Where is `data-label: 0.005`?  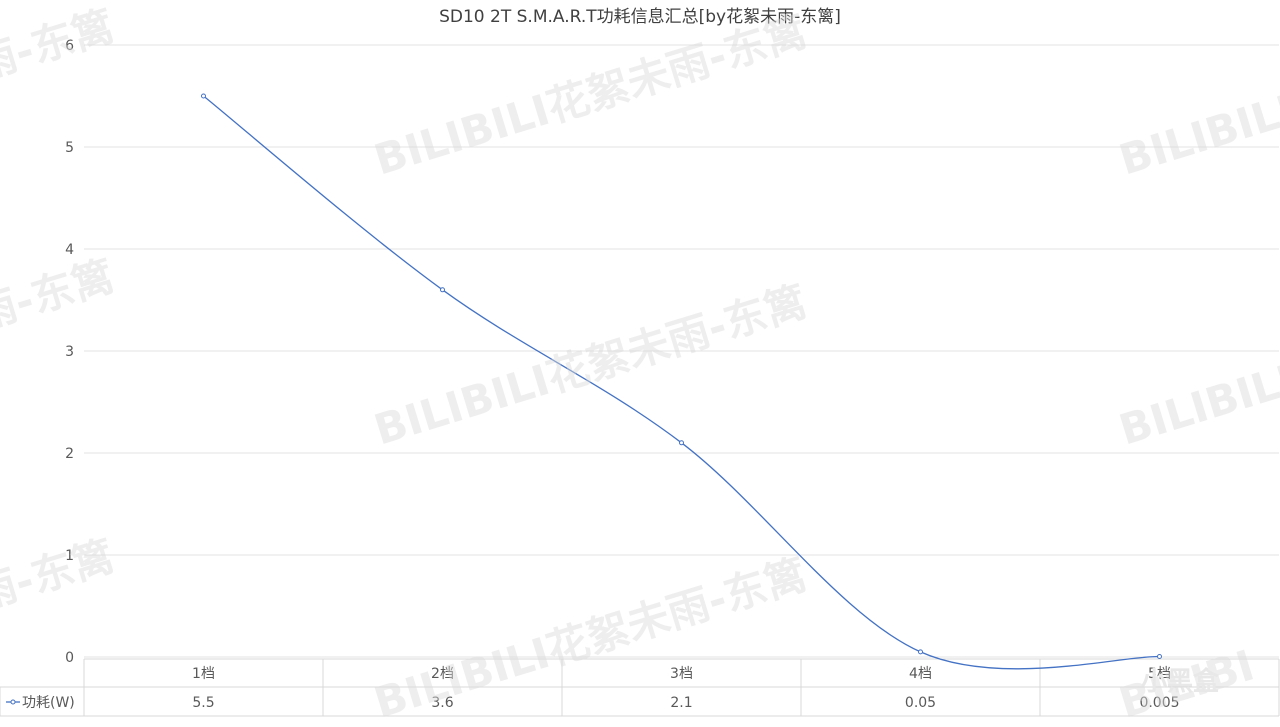 data-label: 0.005 is located at coordinates (1159, 703).